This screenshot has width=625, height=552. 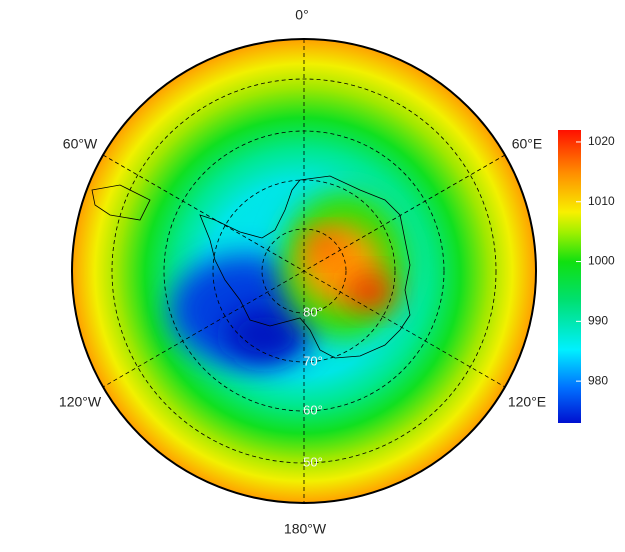 What do you see at coordinates (313, 360) in the screenshot?
I see `latitude-label: 70°` at bounding box center [313, 360].